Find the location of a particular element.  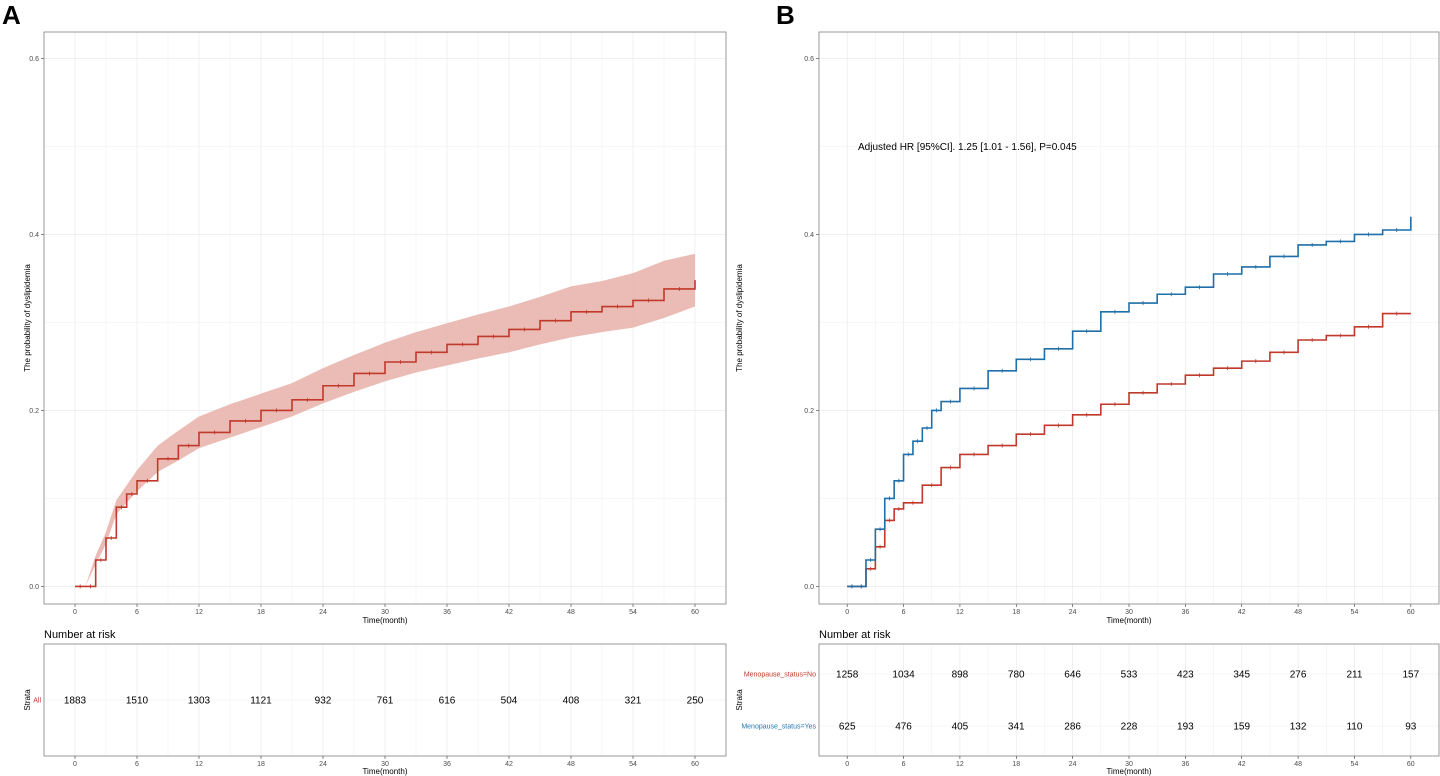

panel-b-risk-grid is located at coordinates (1129, 700).